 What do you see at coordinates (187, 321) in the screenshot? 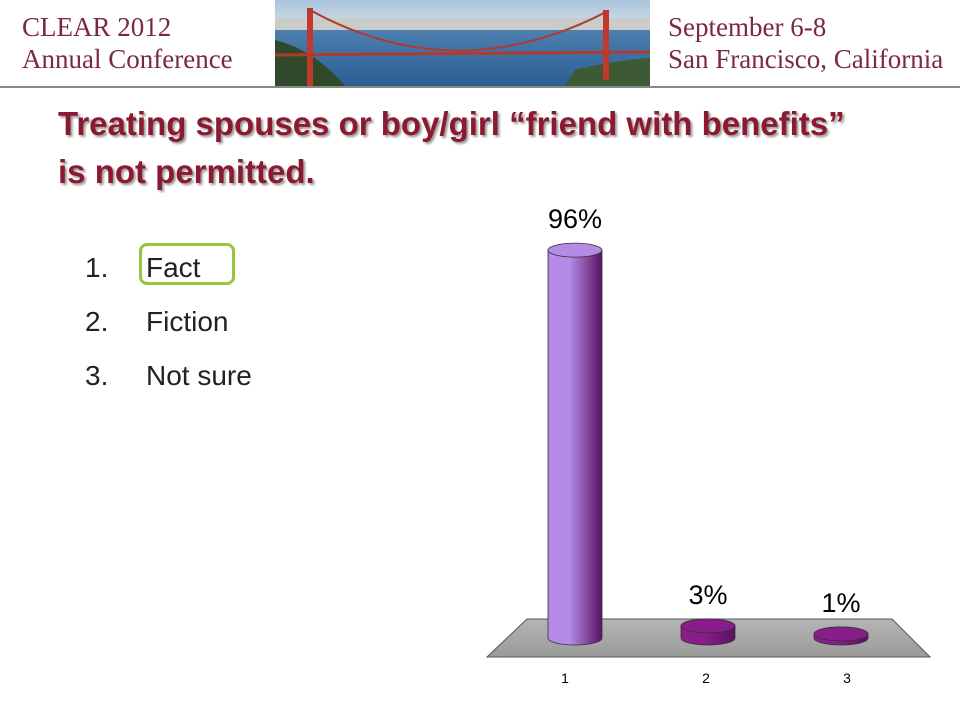
I see `option-label: Fiction` at bounding box center [187, 321].